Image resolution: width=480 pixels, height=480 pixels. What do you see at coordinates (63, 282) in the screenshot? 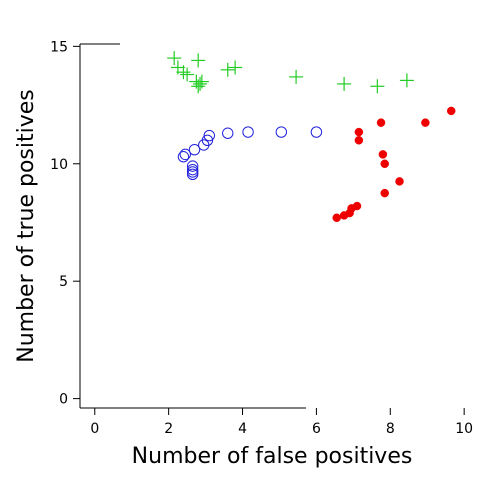
I see `y-tick-label: 5` at bounding box center [63, 282].